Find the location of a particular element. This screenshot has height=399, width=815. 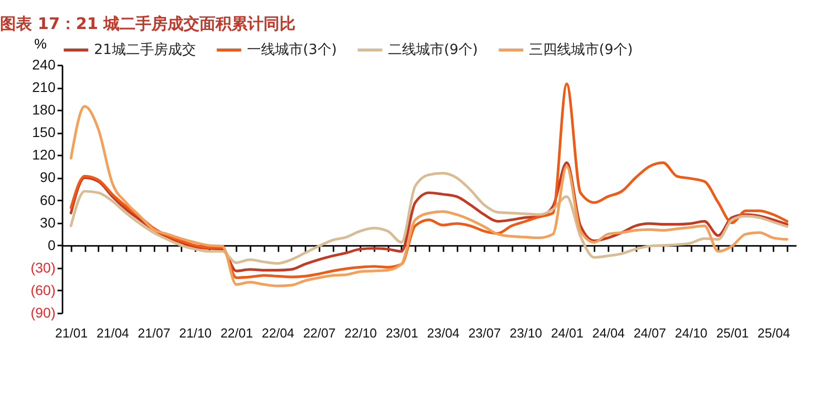

y-tick-label: (60) is located at coordinates (43, 290).